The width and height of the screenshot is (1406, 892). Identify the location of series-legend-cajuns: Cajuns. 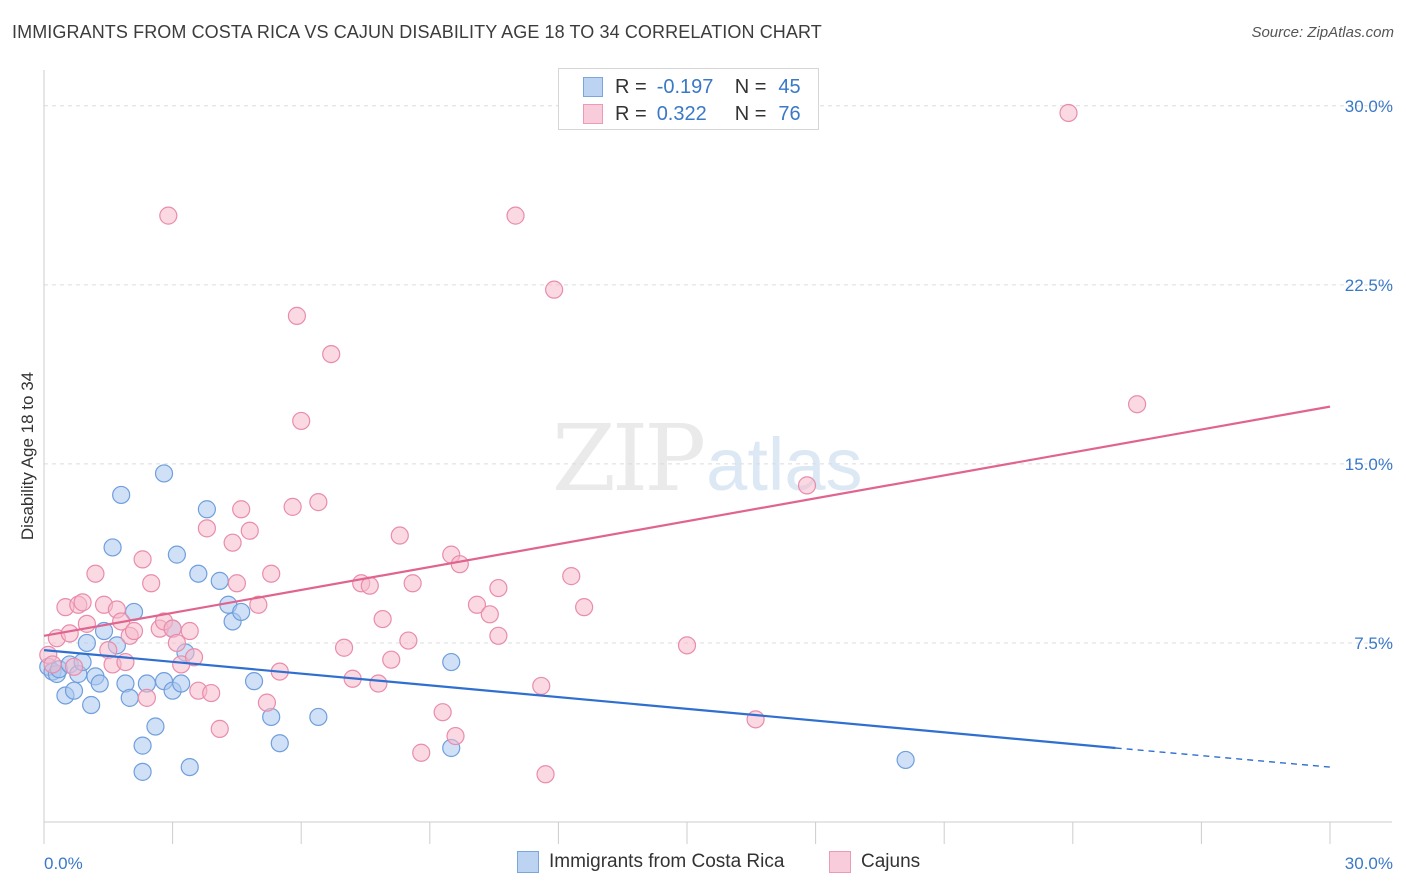
(874, 862).